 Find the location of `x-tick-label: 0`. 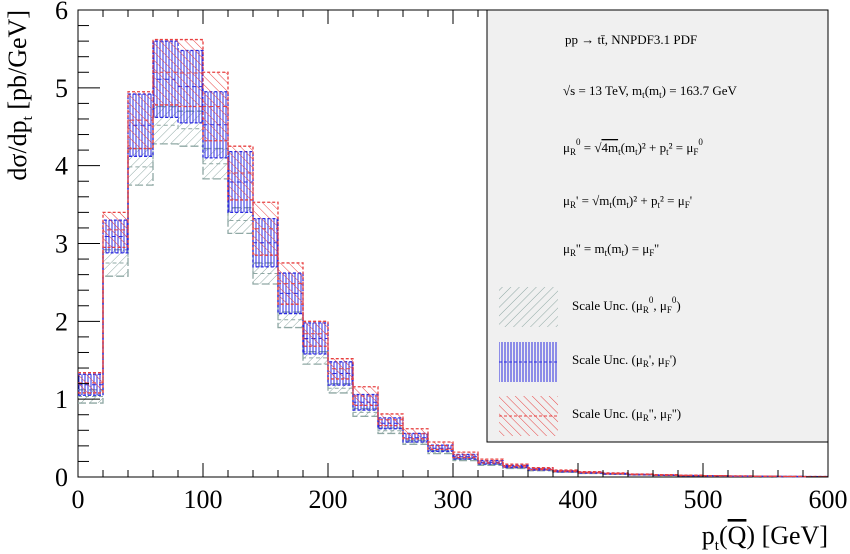

x-tick-label: 0 is located at coordinates (78, 499).